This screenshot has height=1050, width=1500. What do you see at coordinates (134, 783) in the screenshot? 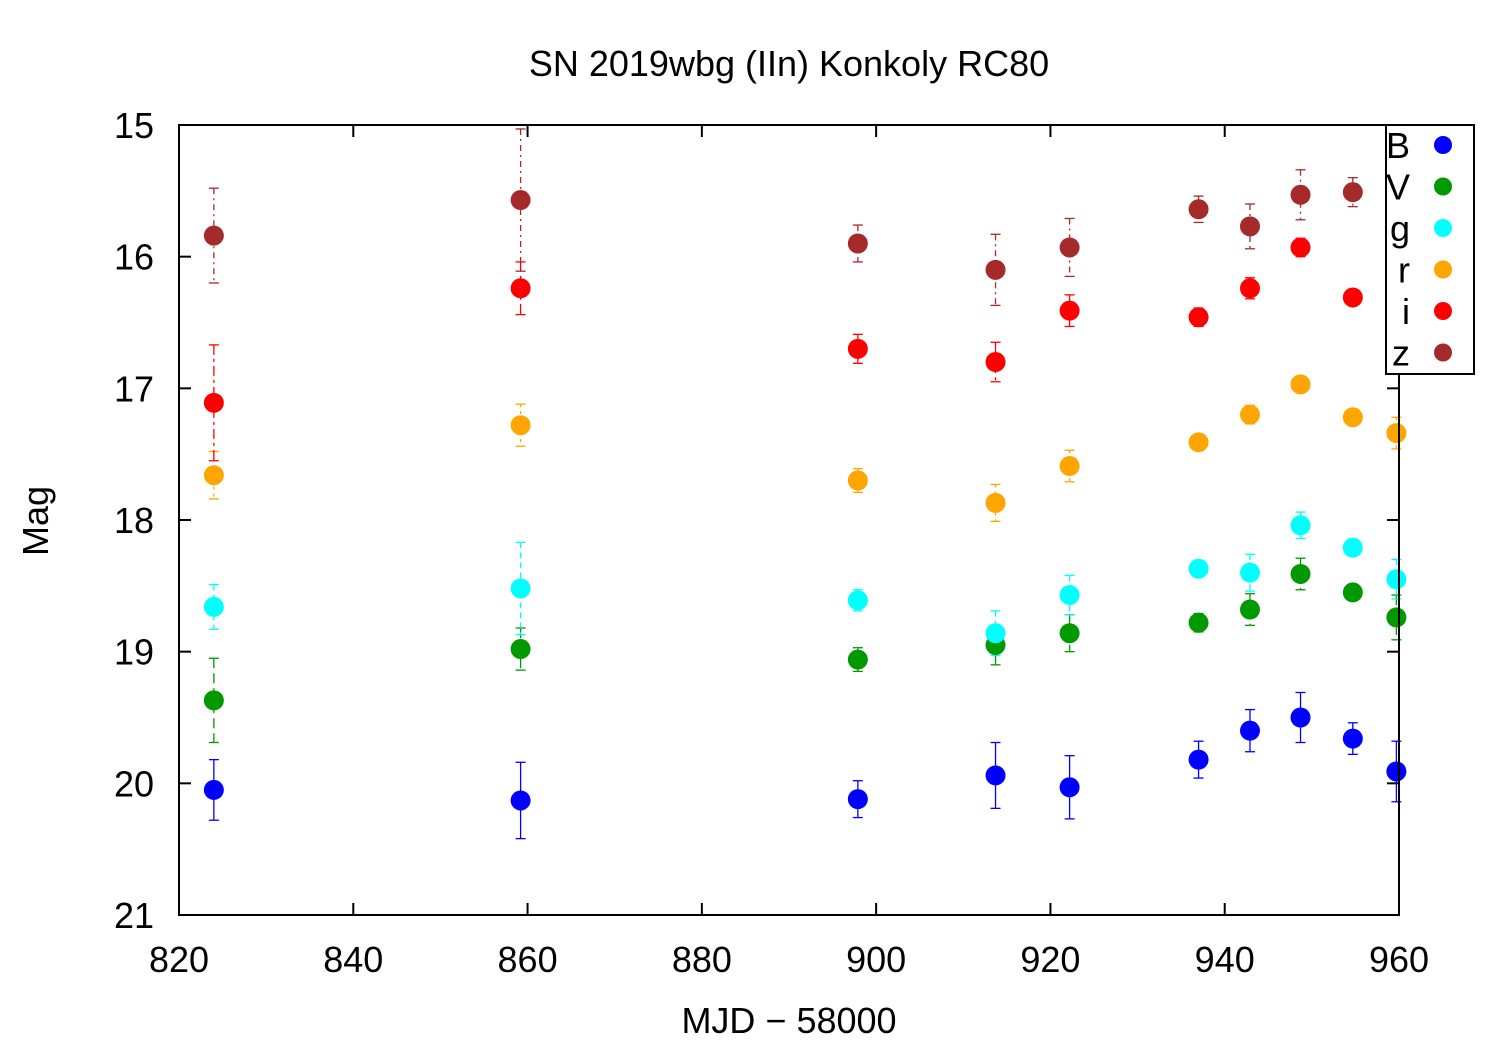
I see `y-tick-label: 20` at bounding box center [134, 783].